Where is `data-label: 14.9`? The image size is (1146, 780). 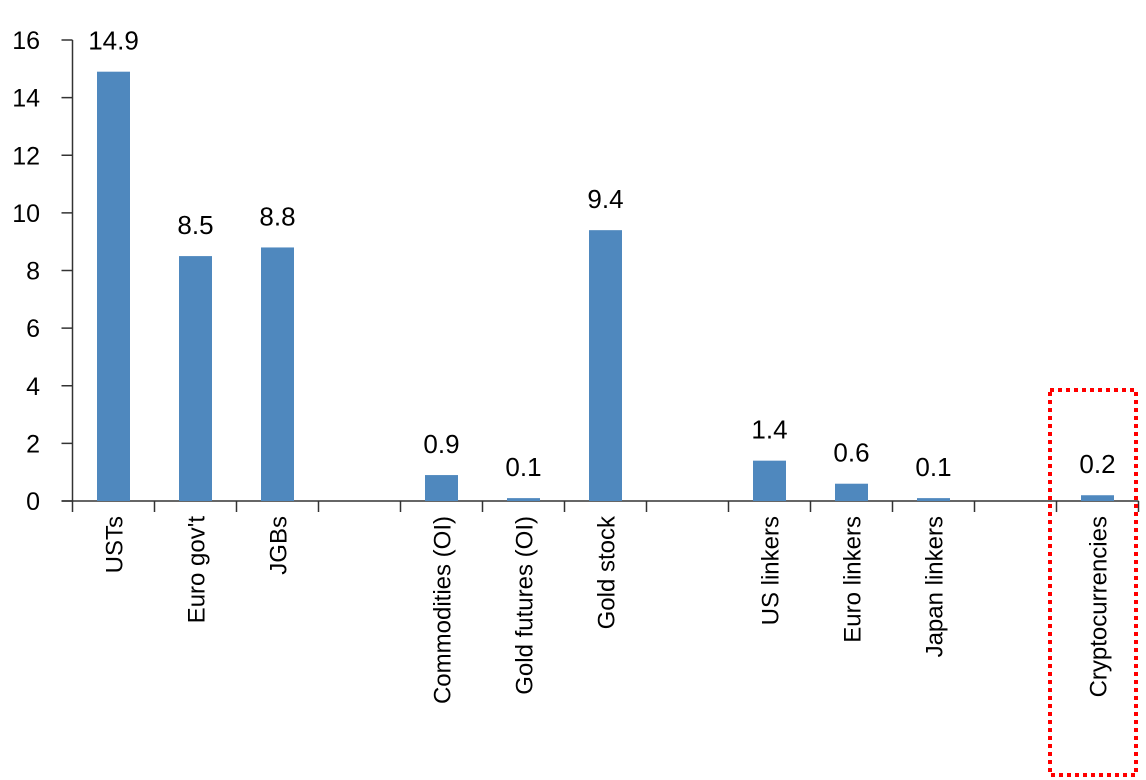
data-label: 14.9 is located at coordinates (113, 41).